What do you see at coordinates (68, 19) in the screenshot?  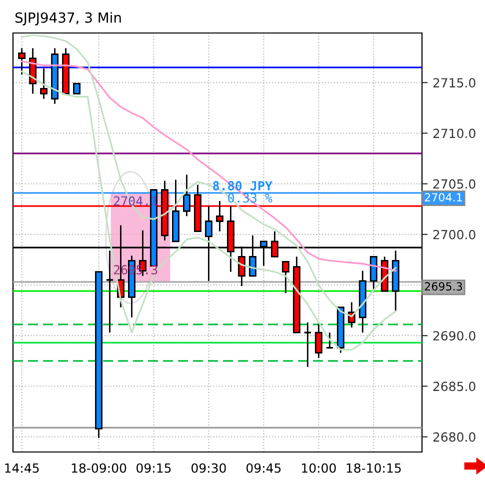 I see `chart-title: SJPJ9437, 3 Min` at bounding box center [68, 19].